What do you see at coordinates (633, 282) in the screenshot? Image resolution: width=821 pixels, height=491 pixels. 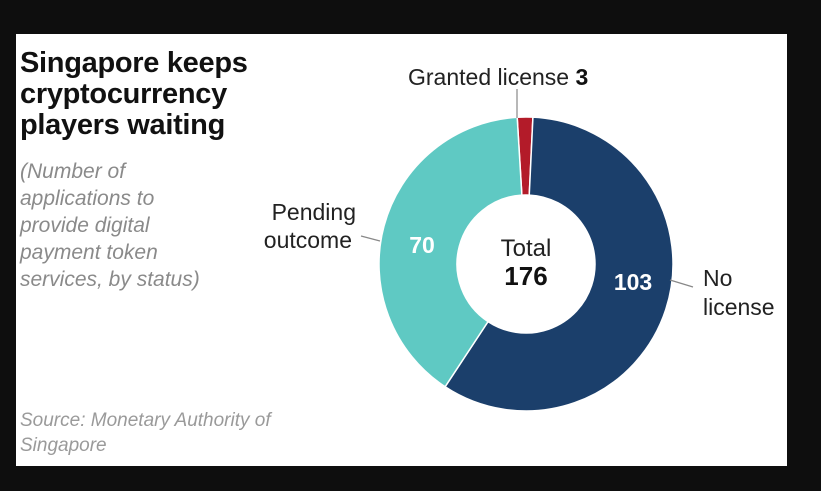 I see `no-license-value-label: 103` at bounding box center [633, 282].